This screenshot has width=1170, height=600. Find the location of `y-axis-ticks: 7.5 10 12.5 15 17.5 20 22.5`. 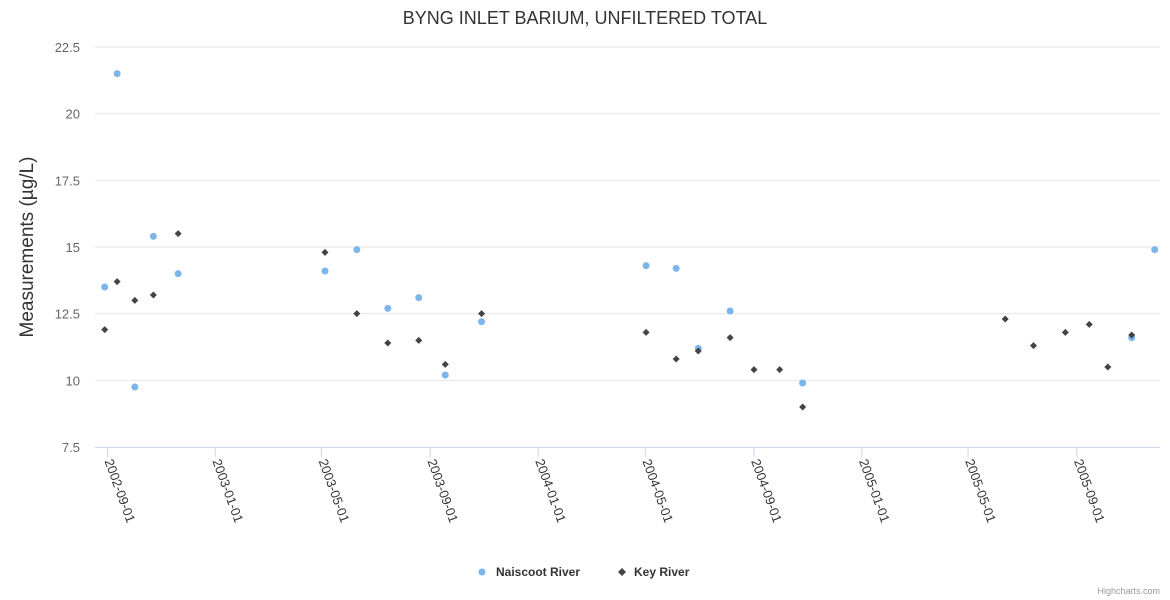

y-axis-ticks: 7.5 10 12.5 15 17.5 20 22.5 is located at coordinates (67, 247).